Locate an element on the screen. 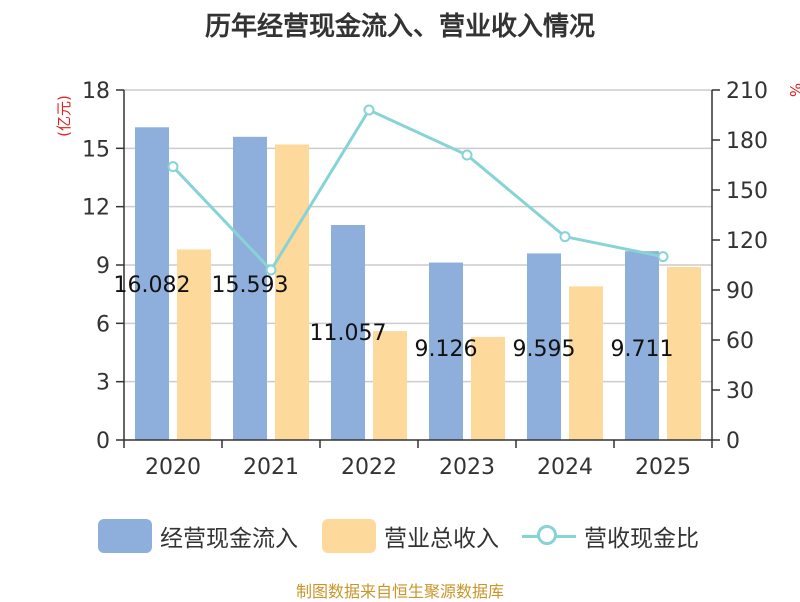 This screenshot has height=602, width=800. legend-item-ratio: 营收现金比 is located at coordinates (610, 536).